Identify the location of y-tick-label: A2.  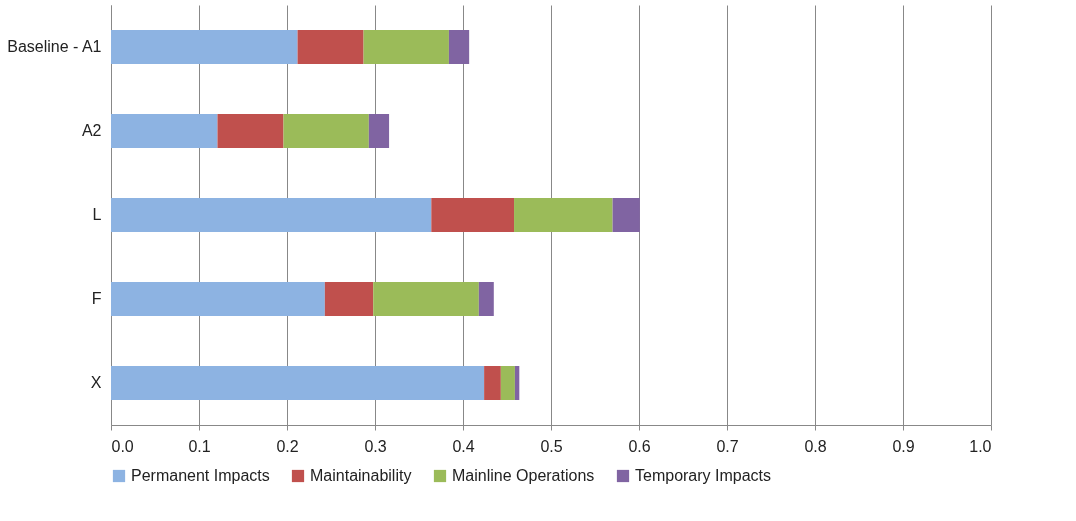
(91, 130).